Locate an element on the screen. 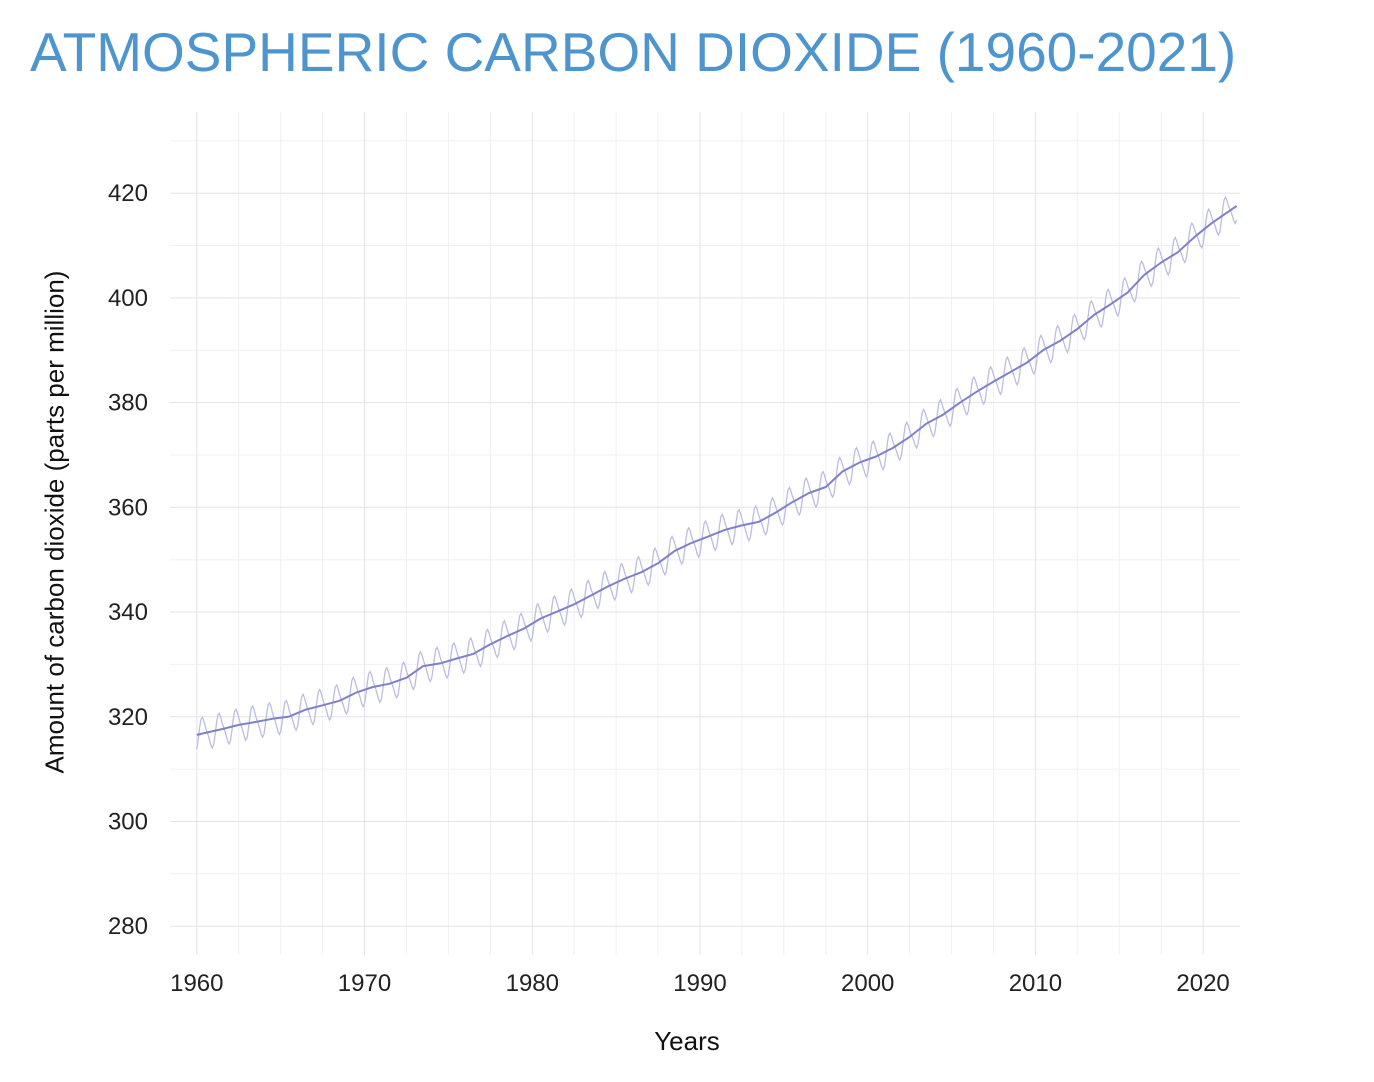 The image size is (1374, 1082). y-tick-label: 400 is located at coordinates (128, 298).